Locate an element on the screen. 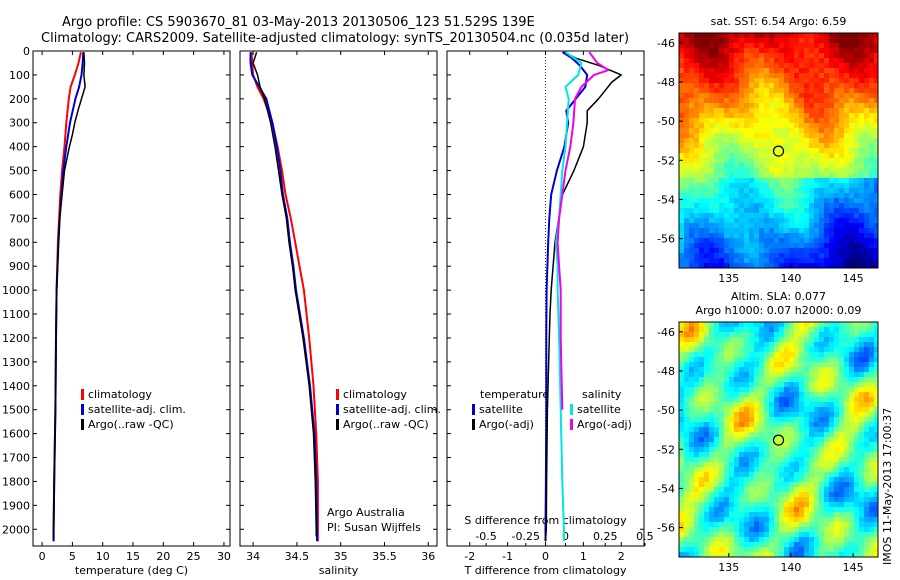 The height and width of the screenshot is (580, 900). legend-swatch is located at coordinates (473, 424).